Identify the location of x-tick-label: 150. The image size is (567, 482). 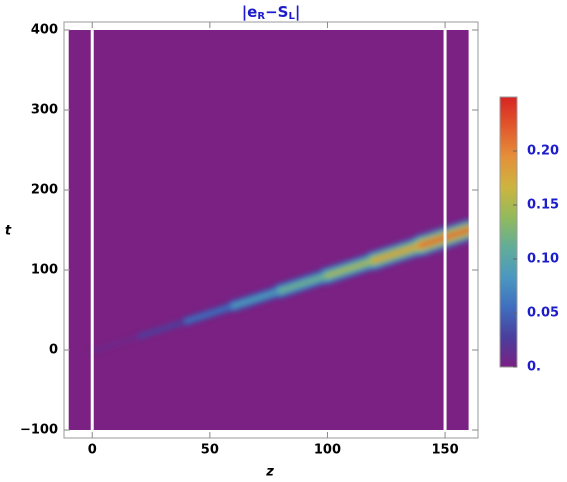
(444, 450).